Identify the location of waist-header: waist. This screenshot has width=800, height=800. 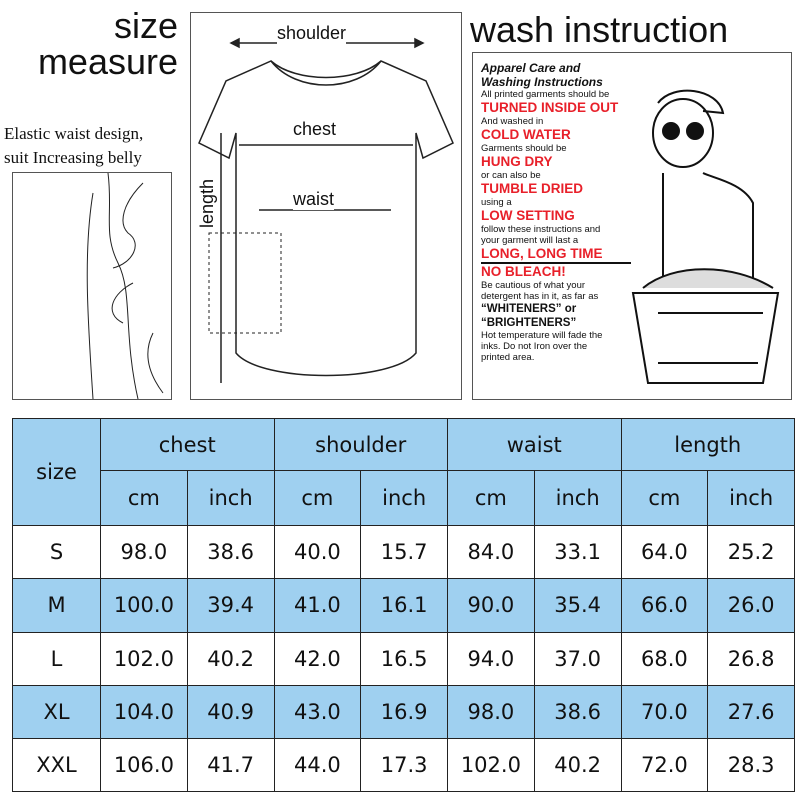
(534, 444).